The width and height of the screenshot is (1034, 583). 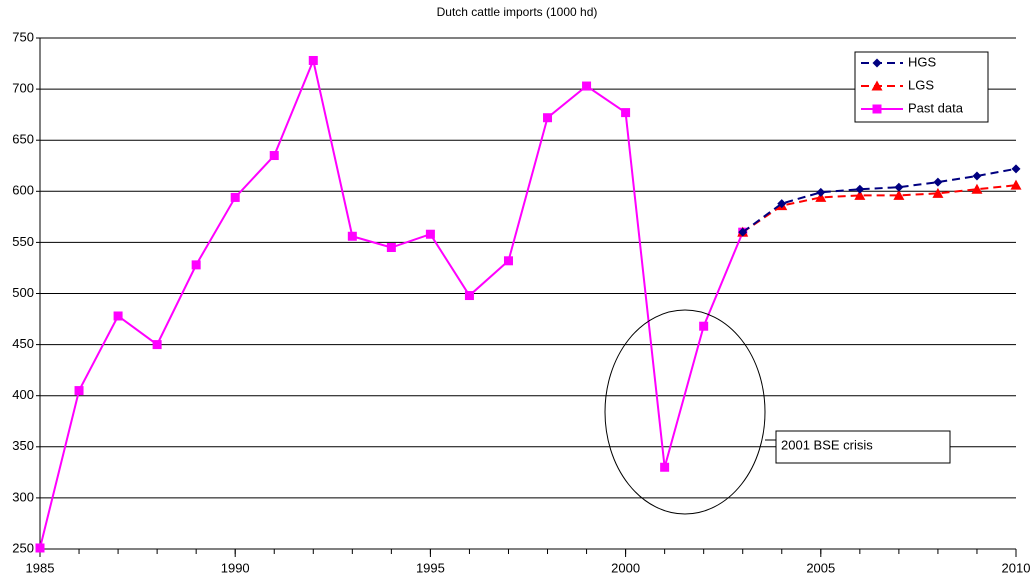 I want to click on chart-title: Dutch cattle imports (1000 hd), so click(x=517, y=12).